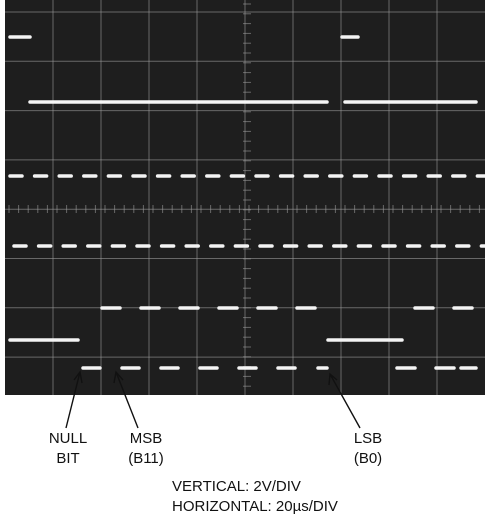 The height and width of the screenshot is (517, 485). What do you see at coordinates (236, 486) in the screenshot?
I see `scale-label: VERTICAL: 2V/DIV` at bounding box center [236, 486].